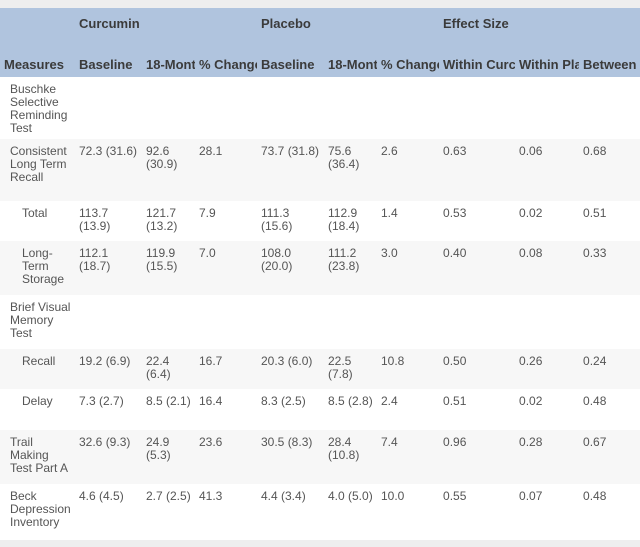 This screenshot has width=640, height=547. I want to click on measure-name: Total, so click(37, 221).